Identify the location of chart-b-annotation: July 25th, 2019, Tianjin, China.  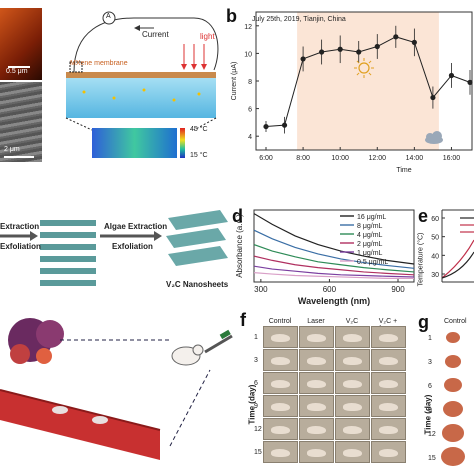
(299, 19).